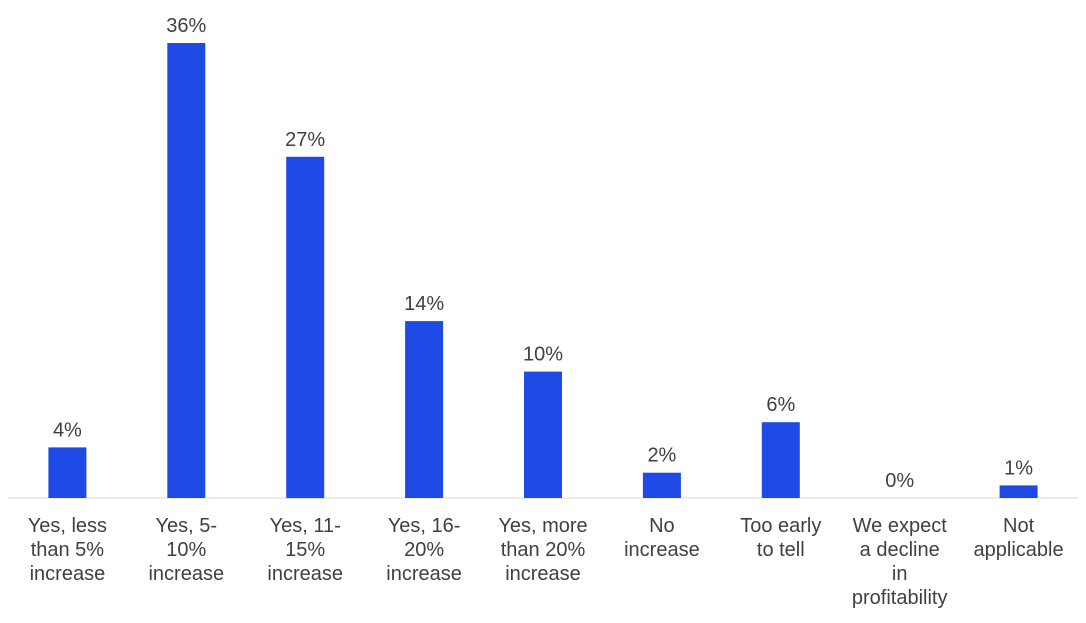  What do you see at coordinates (780, 526) in the screenshot?
I see `category-label-line: Too early` at bounding box center [780, 526].